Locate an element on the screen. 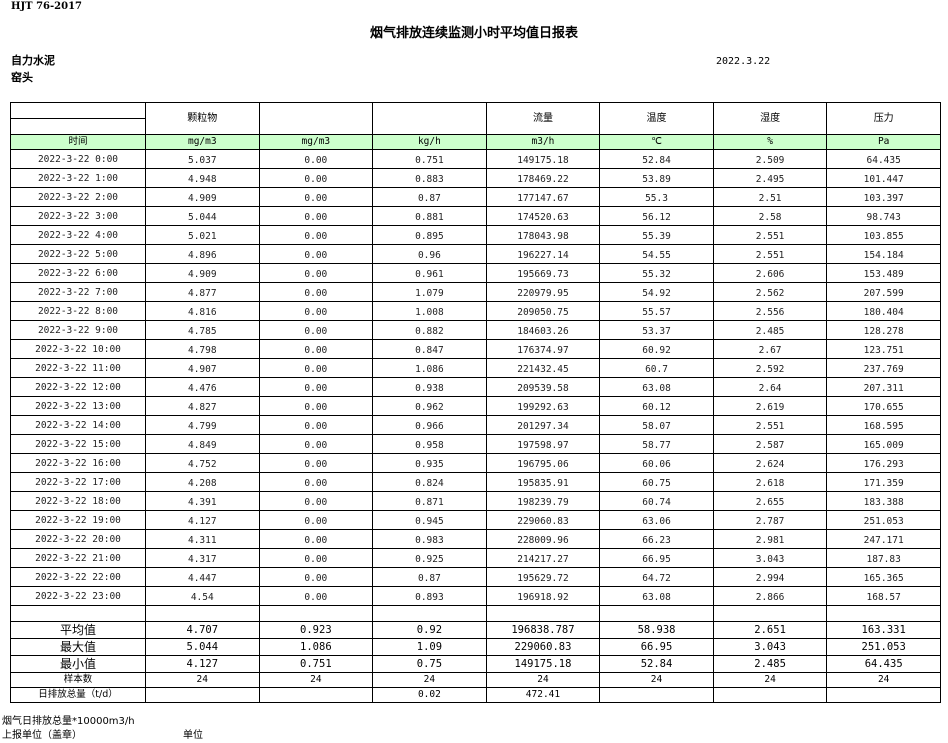 Image resolution: width=948 pixels, height=743 pixels. value-cell: 63.08 is located at coordinates (656, 596).